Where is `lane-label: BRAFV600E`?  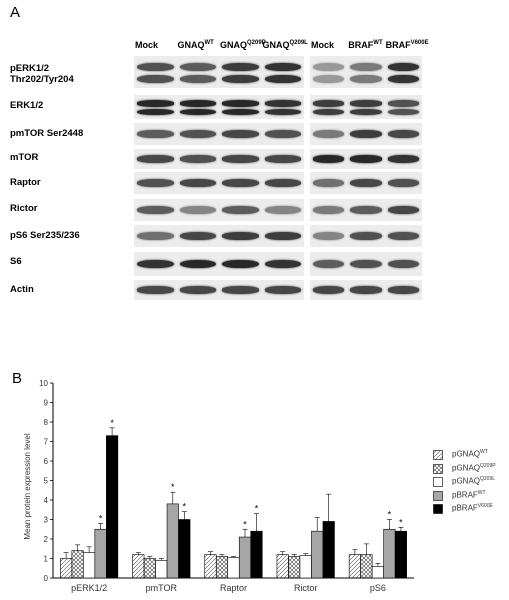 lane-label: BRAFV600E is located at coordinates (407, 45).